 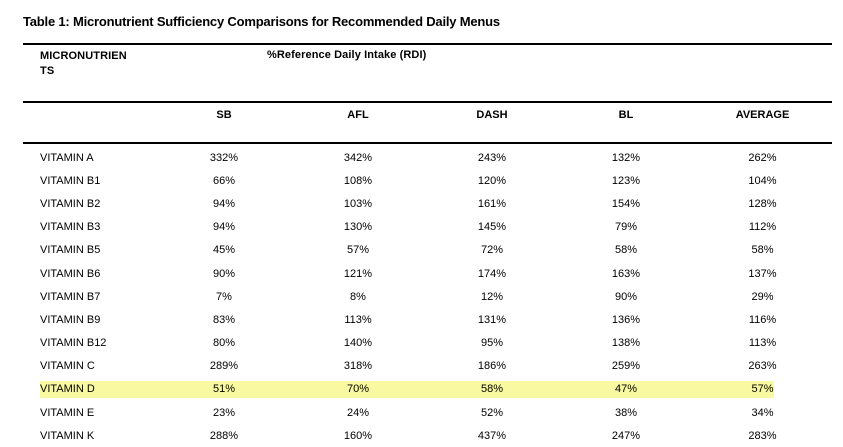 I want to click on cell-sb: 45%, so click(x=224, y=250).